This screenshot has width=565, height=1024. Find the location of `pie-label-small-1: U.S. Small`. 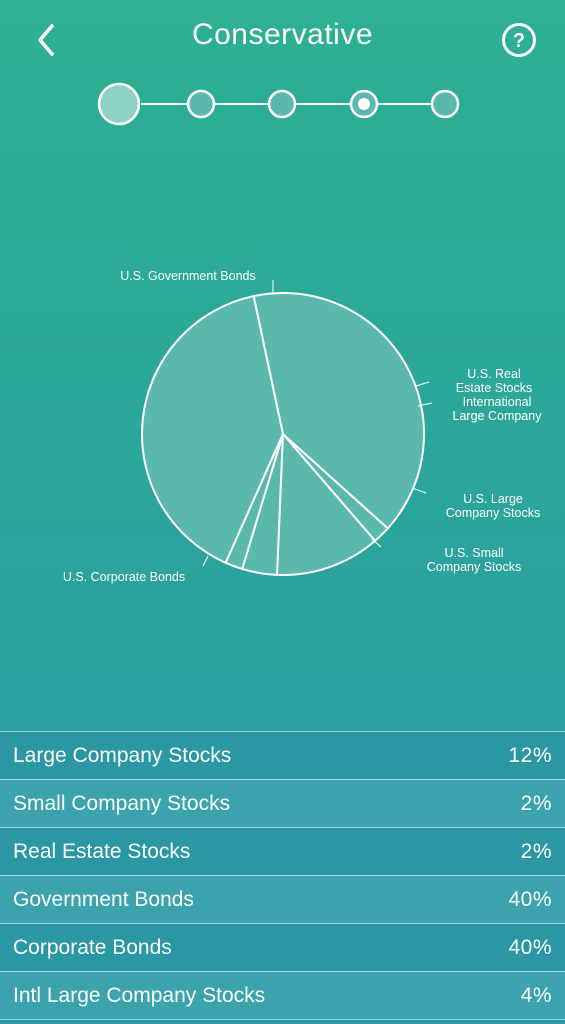

pie-label-small-1: U.S. Small is located at coordinates (473, 553).